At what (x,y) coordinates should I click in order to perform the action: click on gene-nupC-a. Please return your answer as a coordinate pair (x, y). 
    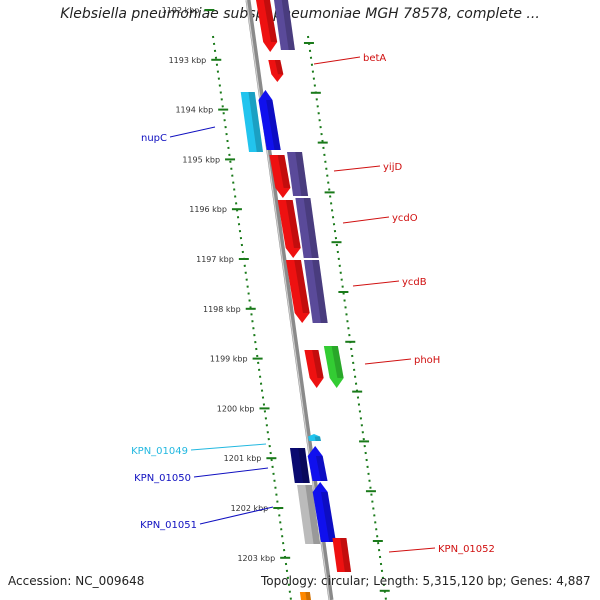
    Looking at the image, I should click on (252, 122).